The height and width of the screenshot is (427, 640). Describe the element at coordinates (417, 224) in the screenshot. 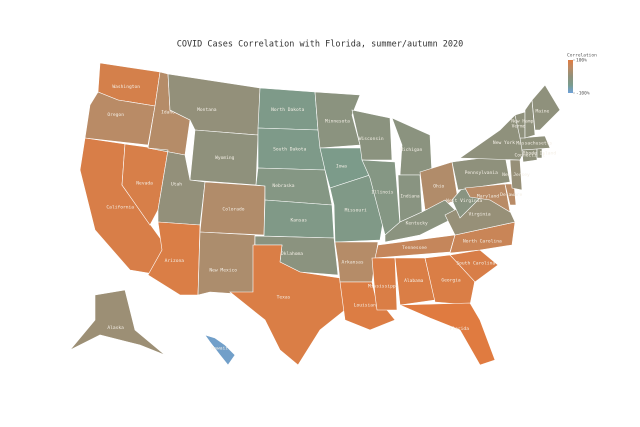

I see `state-label: Kentucky` at that location.